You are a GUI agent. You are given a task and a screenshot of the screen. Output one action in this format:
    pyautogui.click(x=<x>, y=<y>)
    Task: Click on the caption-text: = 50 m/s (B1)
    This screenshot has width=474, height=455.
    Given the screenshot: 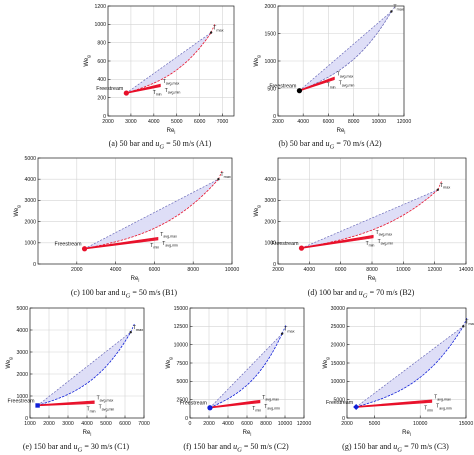 What is the action you would take?
    pyautogui.click(x=154, y=292)
    